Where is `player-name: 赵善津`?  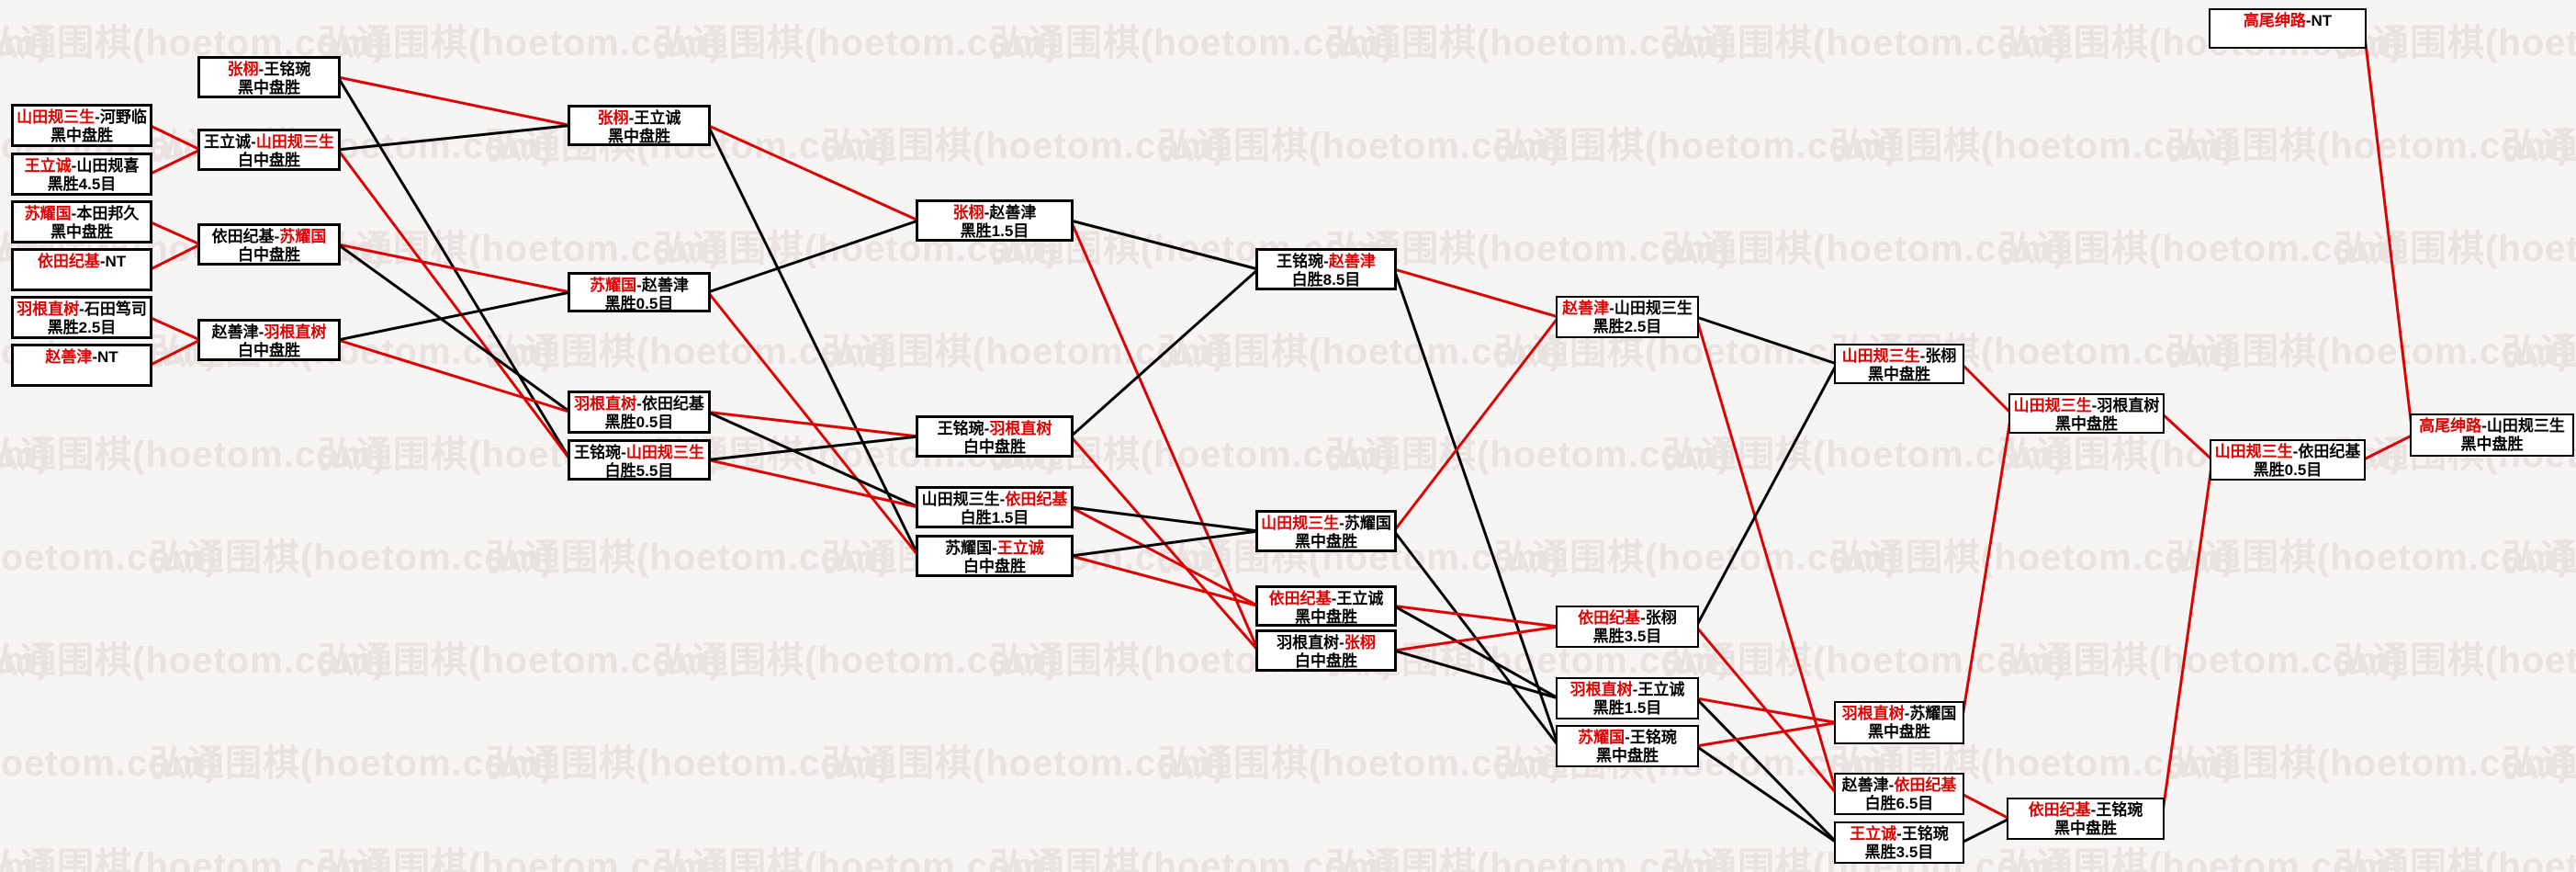 player-name: 赵善津 is located at coordinates (1865, 785).